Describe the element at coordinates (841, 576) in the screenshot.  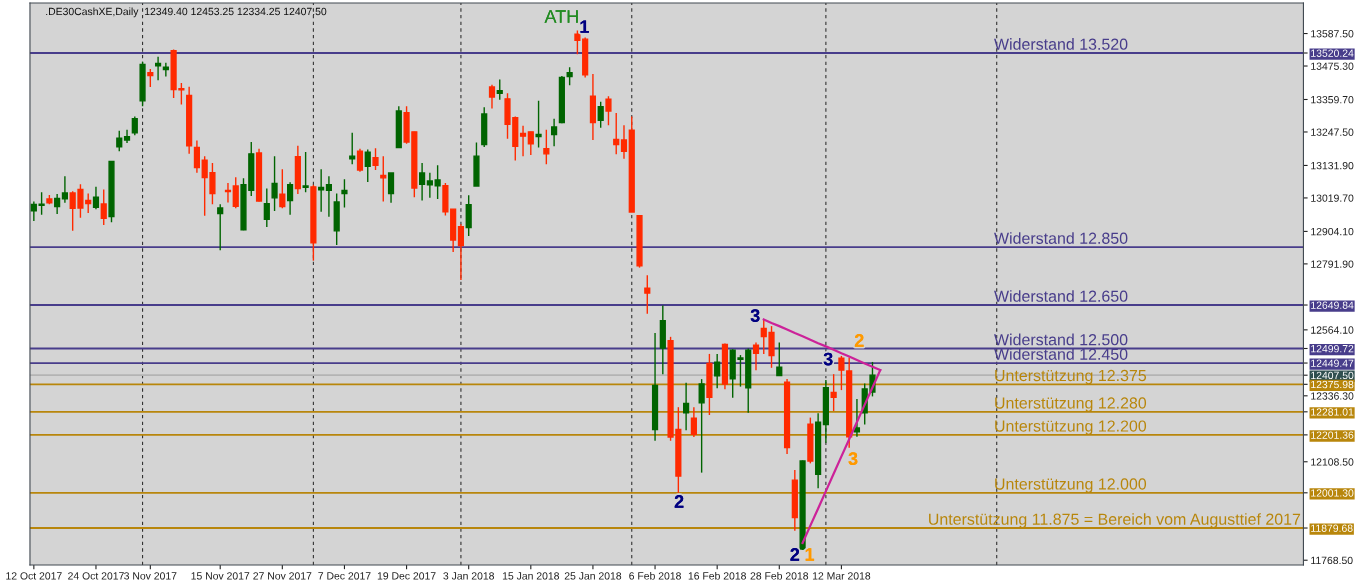
I see `x-tick-label: 12 Mar 2018` at that location.